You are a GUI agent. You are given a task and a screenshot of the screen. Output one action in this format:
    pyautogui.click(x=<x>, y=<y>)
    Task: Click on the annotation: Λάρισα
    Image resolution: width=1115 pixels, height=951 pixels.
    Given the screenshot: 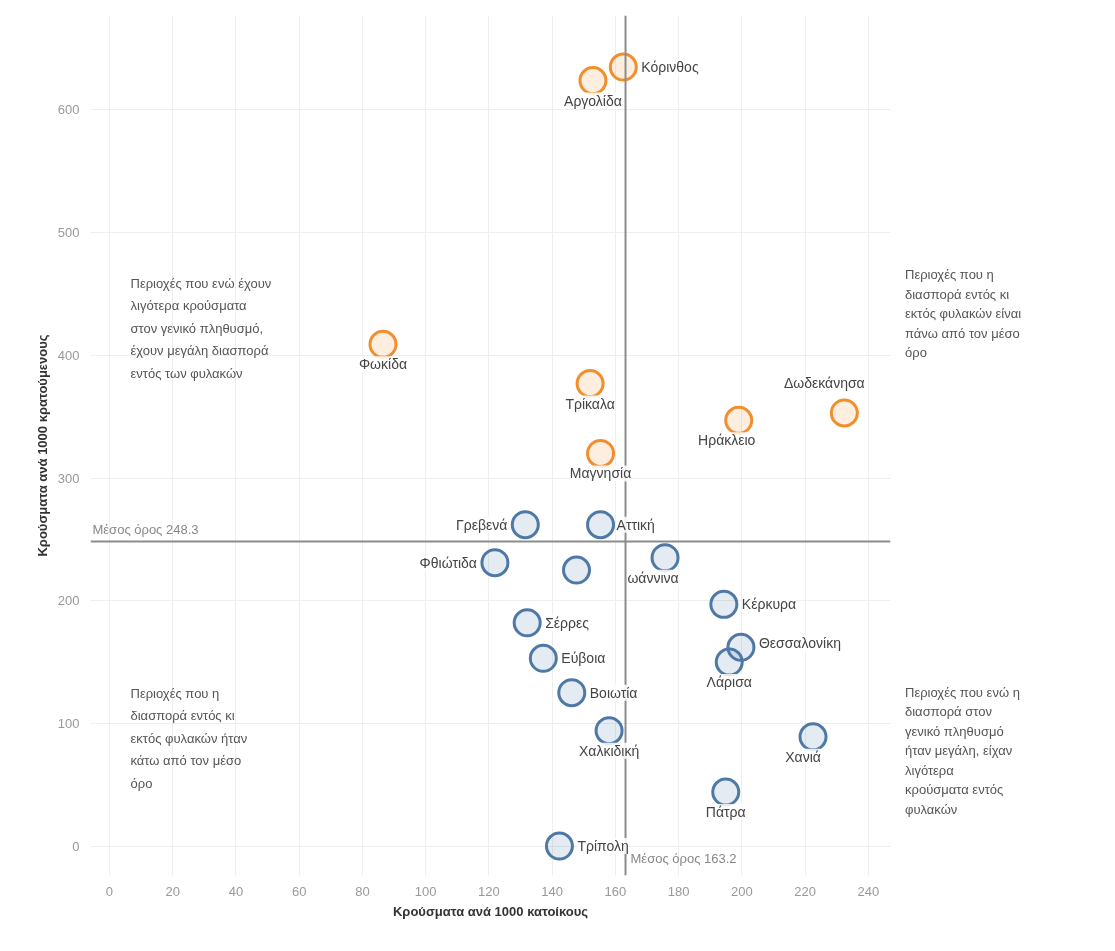 What is the action you would take?
    pyautogui.click(x=729, y=682)
    